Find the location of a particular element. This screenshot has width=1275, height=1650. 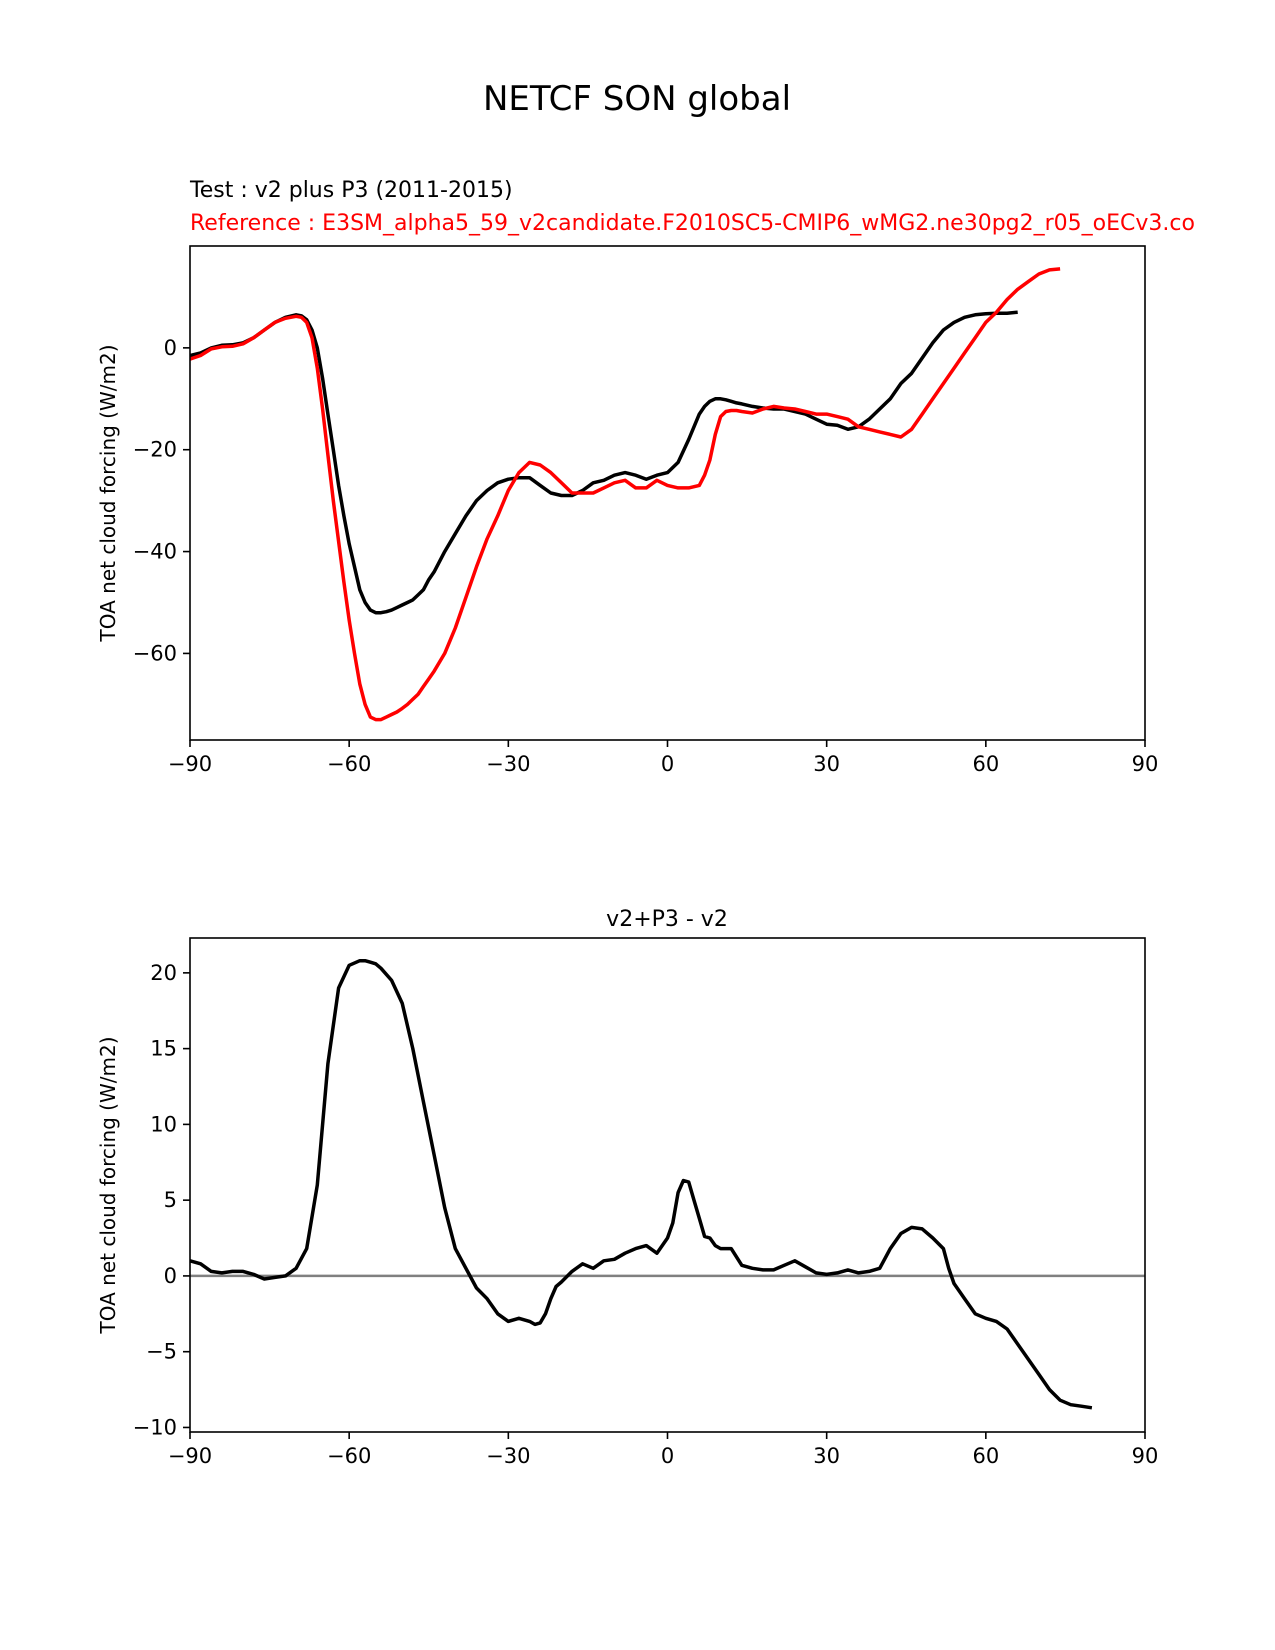

chart-top-subtitle-test: Test : v2 plus P3 (2011-2015) is located at coordinates (351, 190).